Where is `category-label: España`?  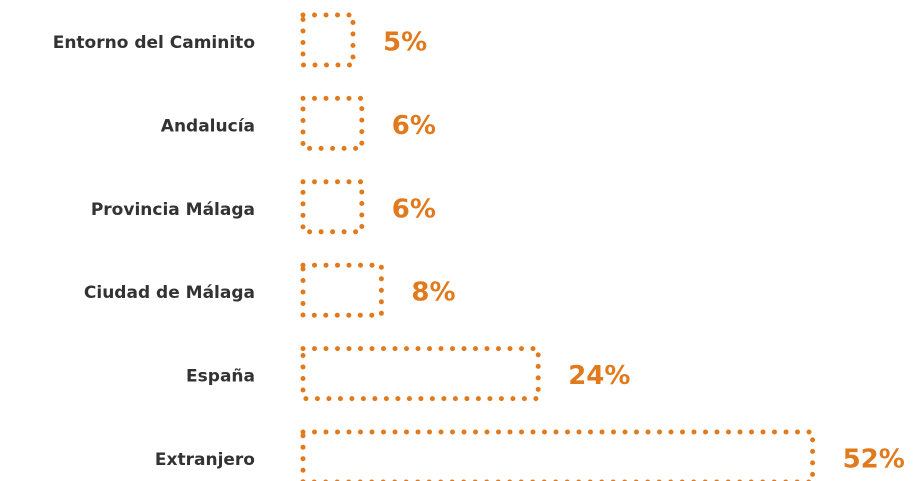
category-label: España is located at coordinates (220, 377).